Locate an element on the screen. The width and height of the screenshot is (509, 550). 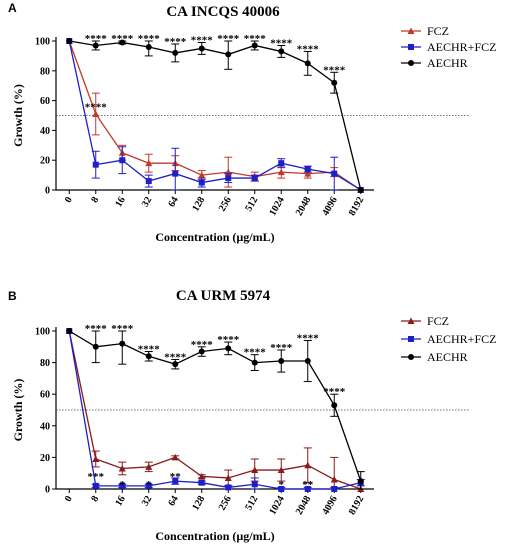
chart-title: CA URM 5974 is located at coordinates (223, 296).